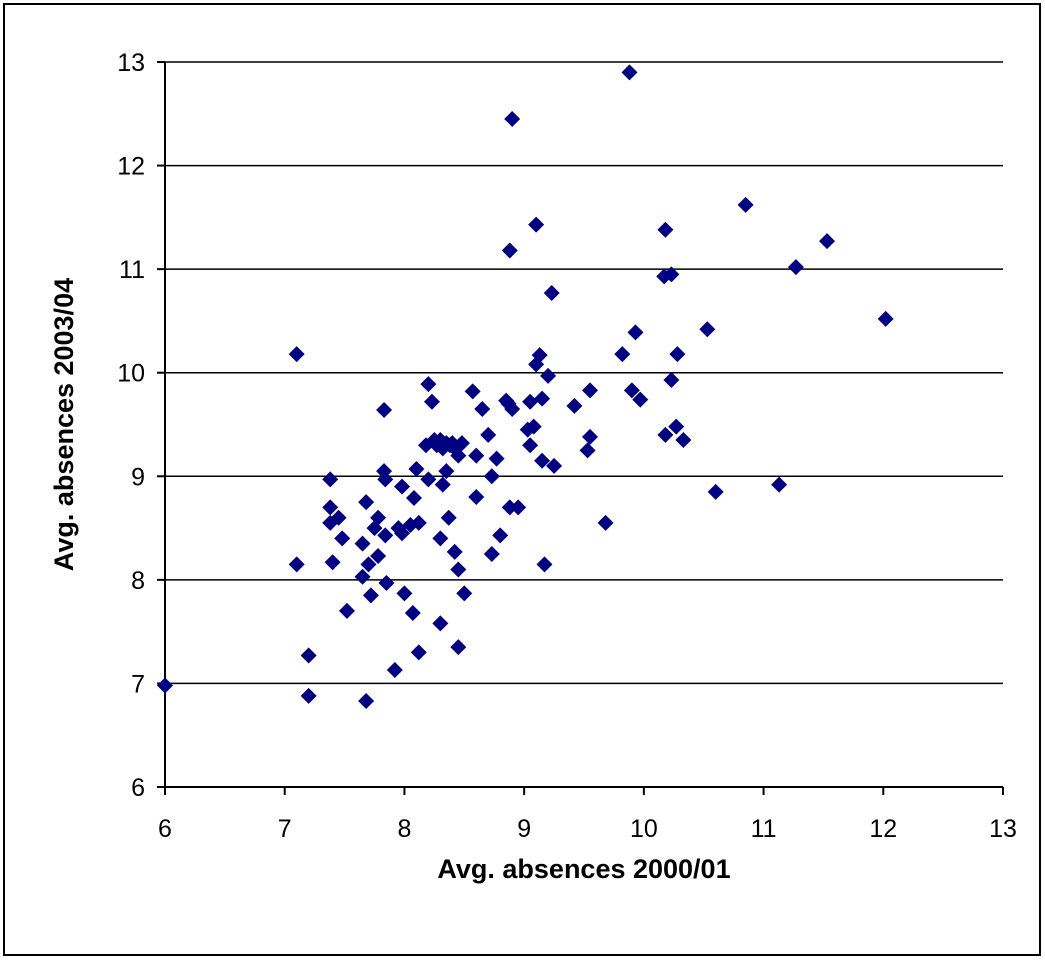  I want to click on x-tick-label: 6, so click(165, 829).